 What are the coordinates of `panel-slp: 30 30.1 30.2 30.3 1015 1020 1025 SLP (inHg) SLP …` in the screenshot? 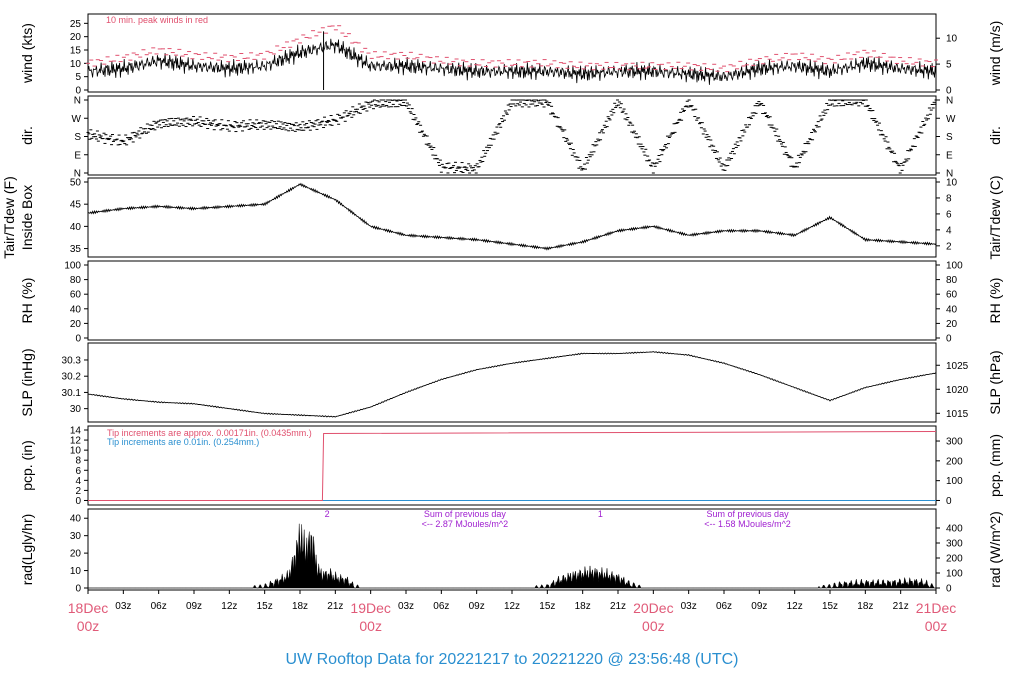 It's located at (511, 382).